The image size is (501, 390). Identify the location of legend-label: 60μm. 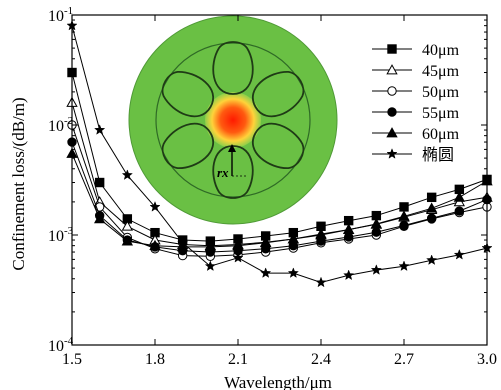
(441, 134).